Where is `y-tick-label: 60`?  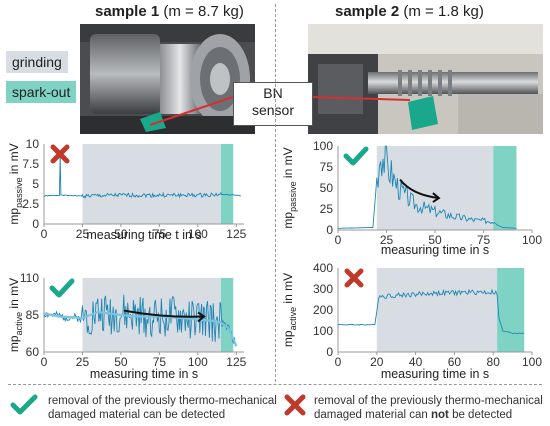
y-tick-label: 60 is located at coordinates (33, 352).